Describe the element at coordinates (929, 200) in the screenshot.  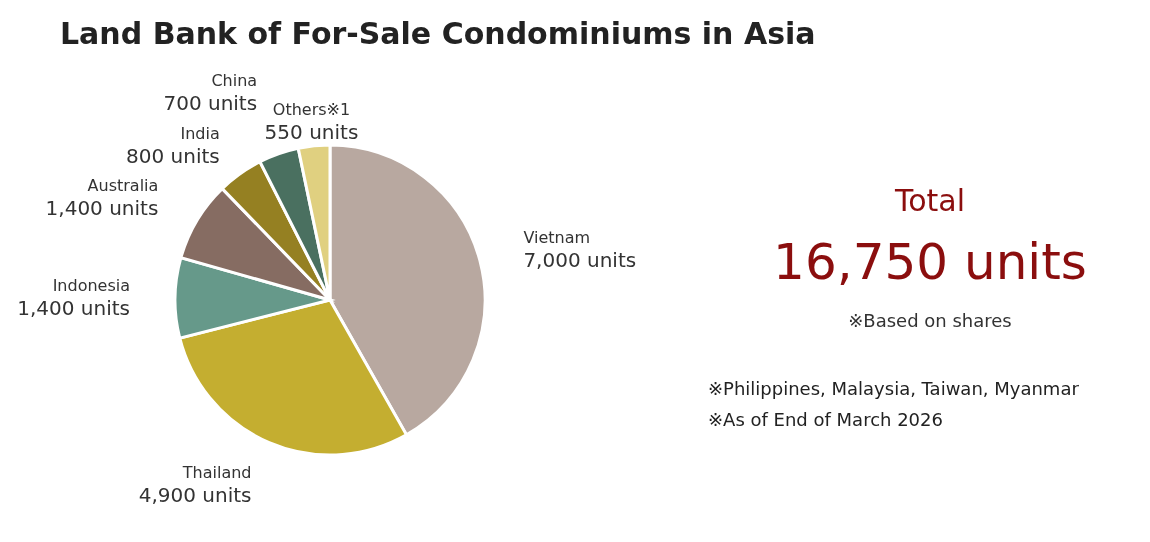
I see `text: Total` at that location.